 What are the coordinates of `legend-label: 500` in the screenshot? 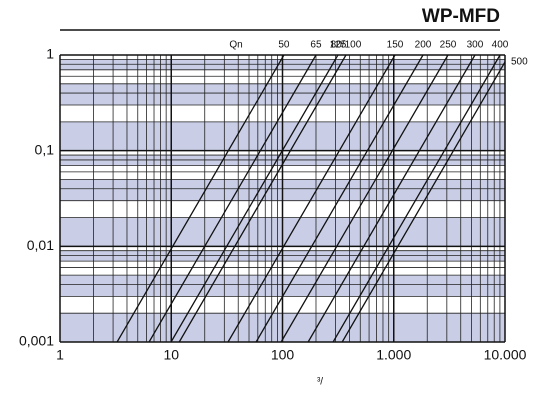 It's located at (519, 62).